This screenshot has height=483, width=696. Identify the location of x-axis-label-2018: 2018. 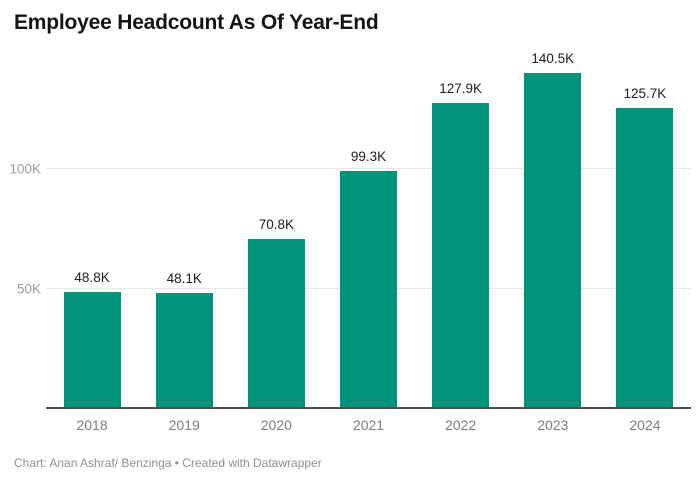
(92, 425).